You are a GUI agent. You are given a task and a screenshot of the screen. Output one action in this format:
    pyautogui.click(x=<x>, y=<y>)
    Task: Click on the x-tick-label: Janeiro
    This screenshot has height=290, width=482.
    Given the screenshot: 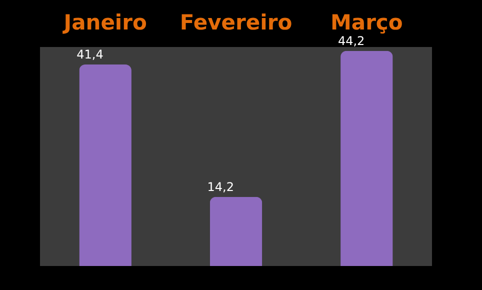 What is the action you would take?
    pyautogui.click(x=104, y=22)
    